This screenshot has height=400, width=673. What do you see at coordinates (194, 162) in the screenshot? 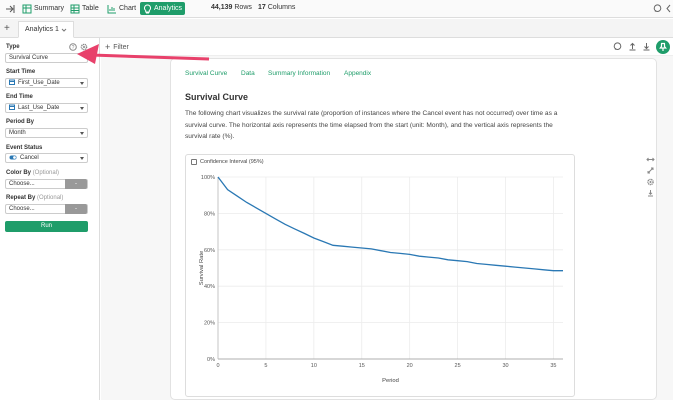
I see `checkbox-icon` at bounding box center [194, 162].